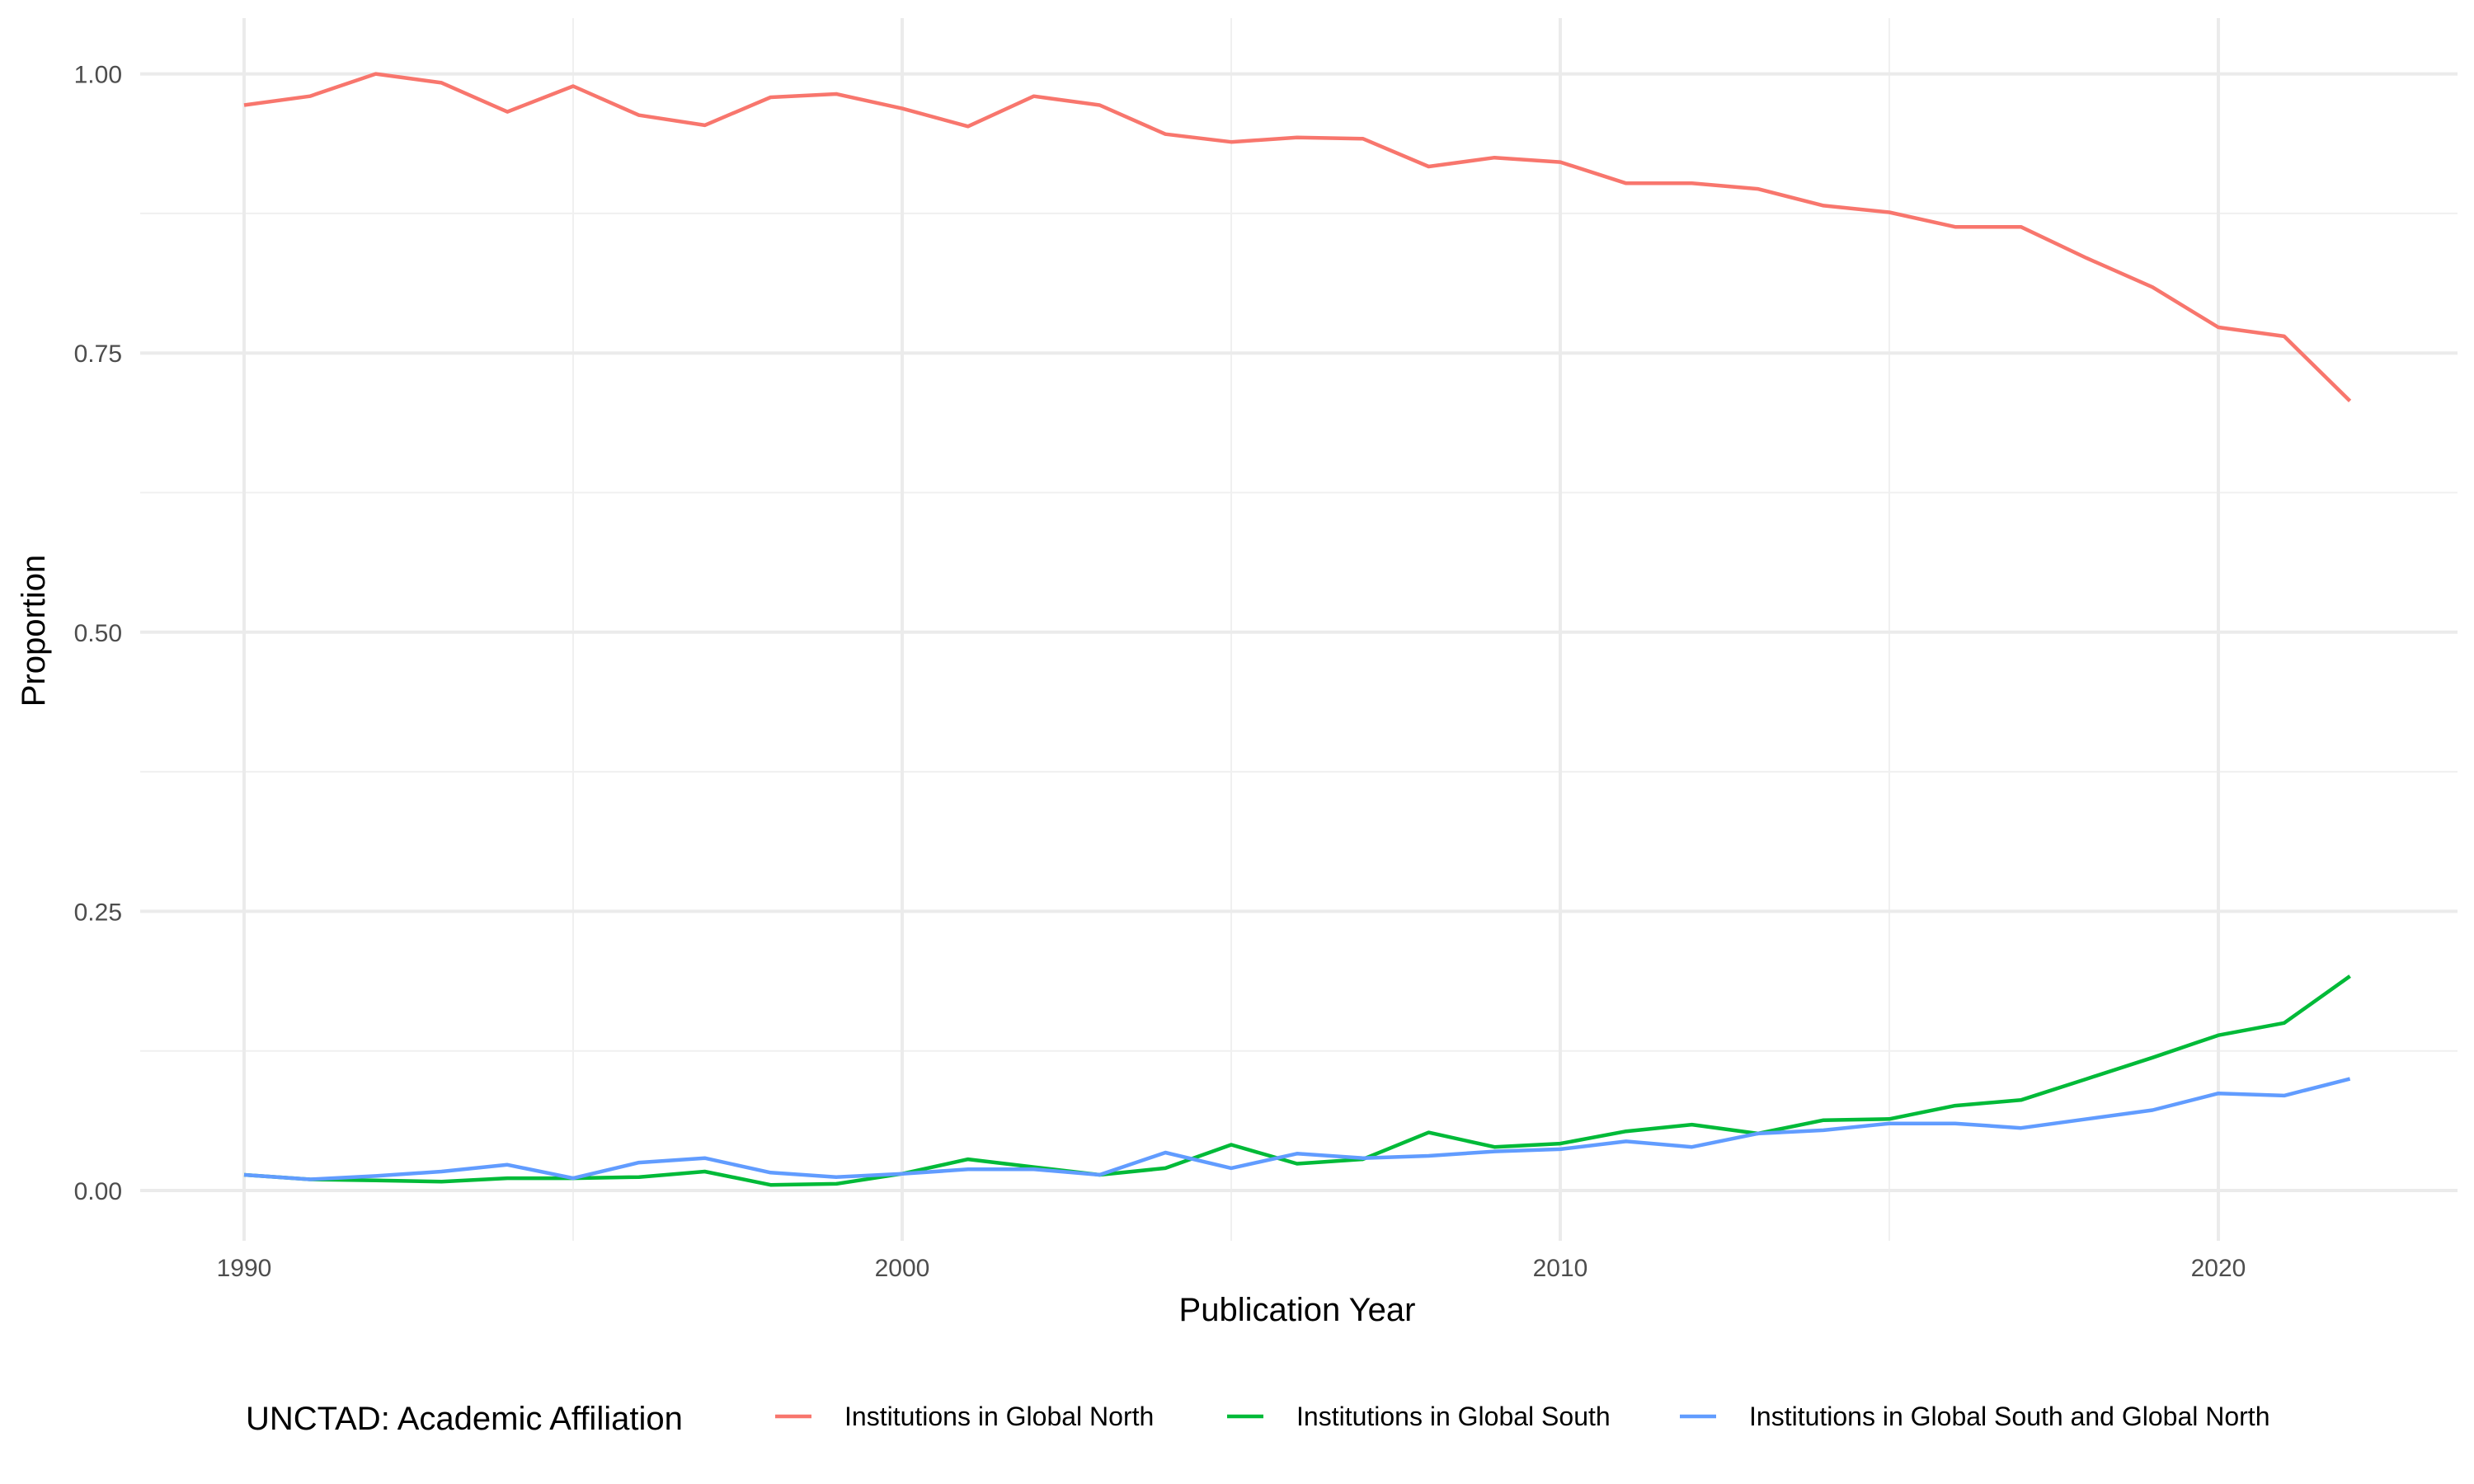  What do you see at coordinates (244, 1268) in the screenshot?
I see `x-tick-label: 1990` at bounding box center [244, 1268].